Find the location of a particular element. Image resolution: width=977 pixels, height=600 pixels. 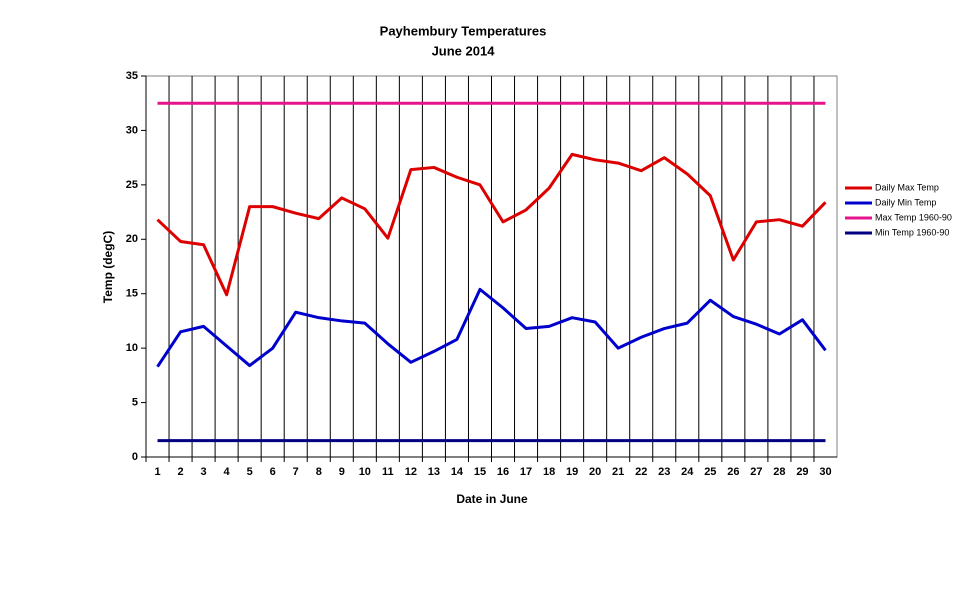

y-tick-label: 20 is located at coordinates (132, 239).